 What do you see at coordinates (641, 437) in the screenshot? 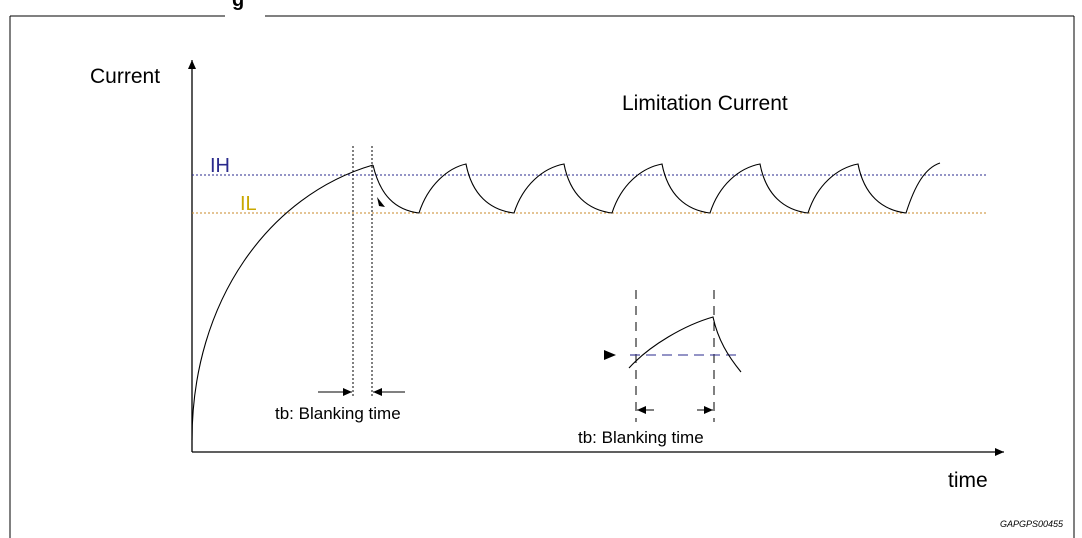
I see `blanking-label-inset: tb: Blanking time` at bounding box center [641, 437].